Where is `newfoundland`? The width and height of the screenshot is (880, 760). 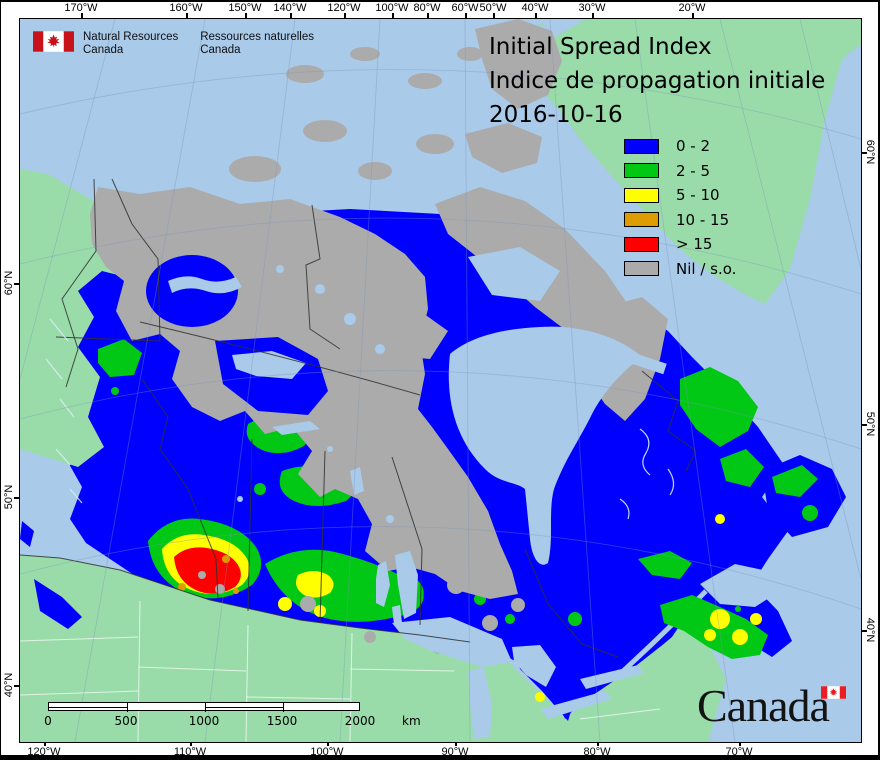
newfoundland is located at coordinates (804, 496).